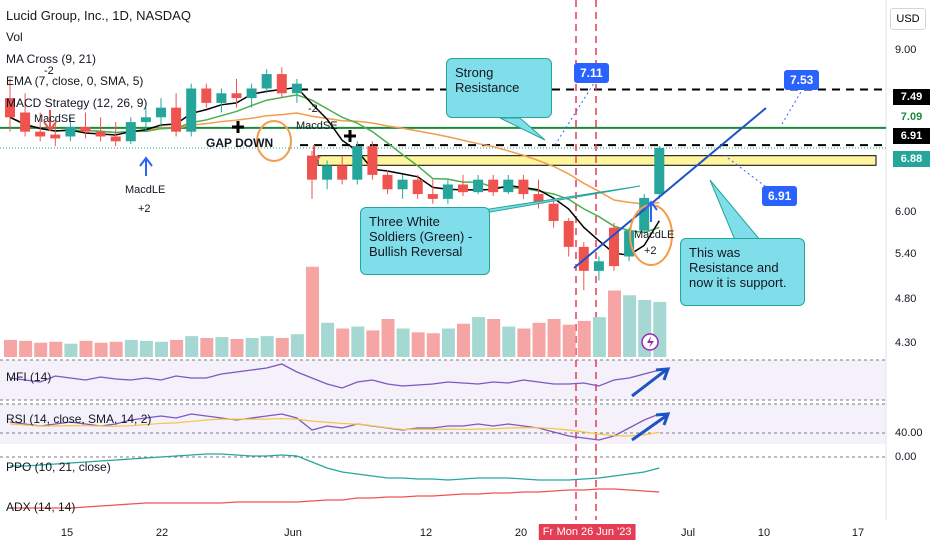 The width and height of the screenshot is (932, 550). What do you see at coordinates (911, 97) in the screenshot?
I see `price-tag-749: 7.49` at bounding box center [911, 97].